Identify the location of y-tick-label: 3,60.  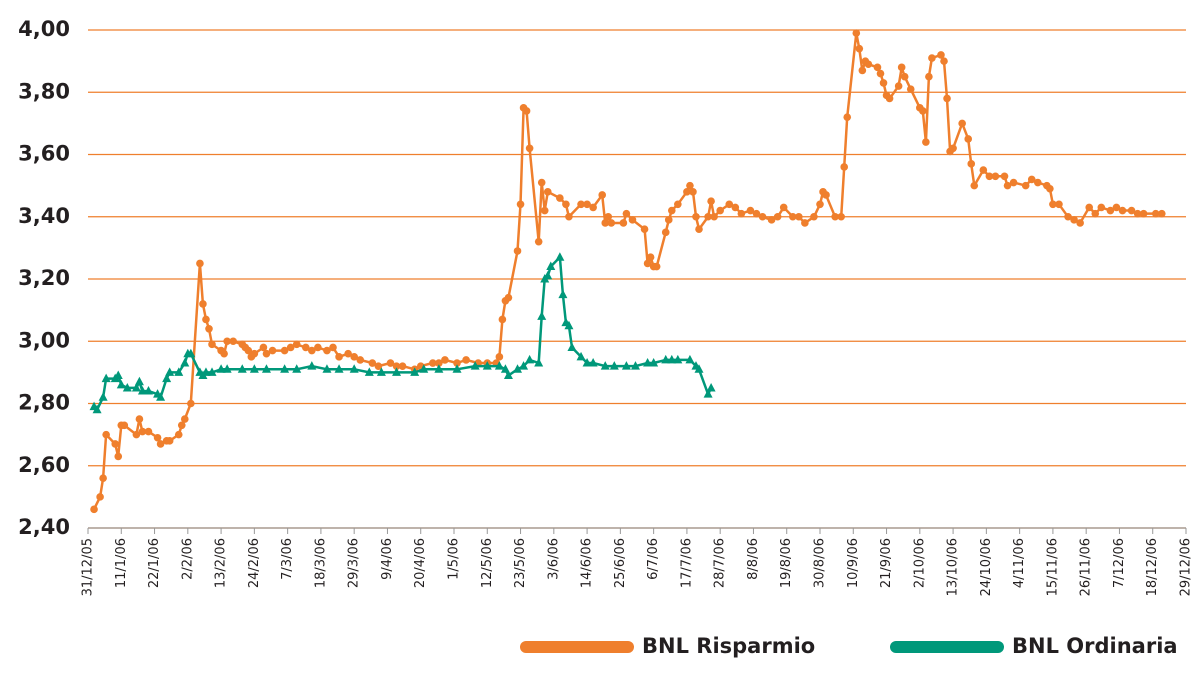
(44, 154).